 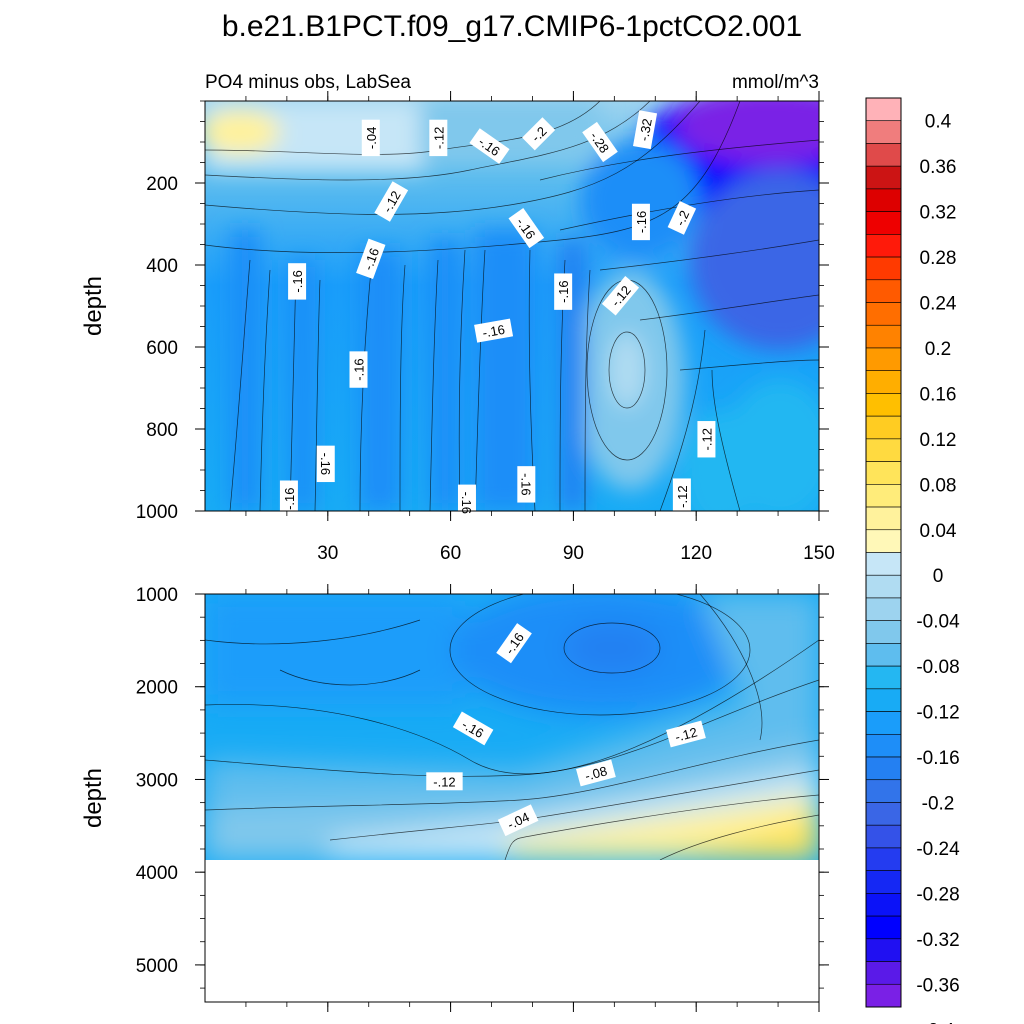 What do you see at coordinates (819, 553) in the screenshot?
I see `xtick-label: 150` at bounding box center [819, 553].